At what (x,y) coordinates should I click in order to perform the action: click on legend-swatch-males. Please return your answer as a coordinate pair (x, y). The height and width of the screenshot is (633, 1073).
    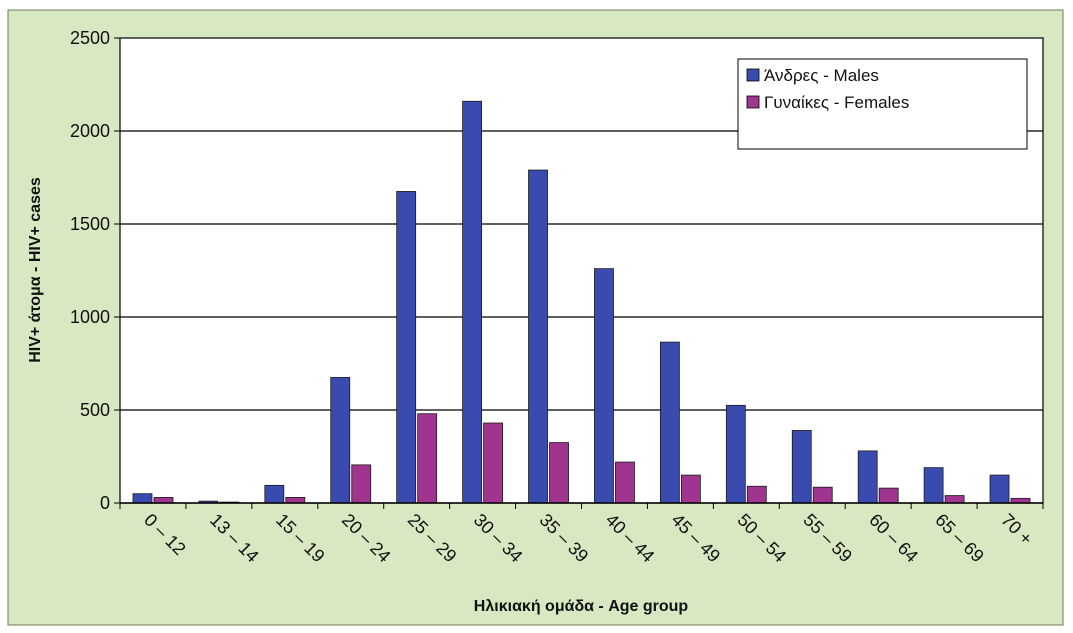
    Looking at the image, I should click on (753, 75).